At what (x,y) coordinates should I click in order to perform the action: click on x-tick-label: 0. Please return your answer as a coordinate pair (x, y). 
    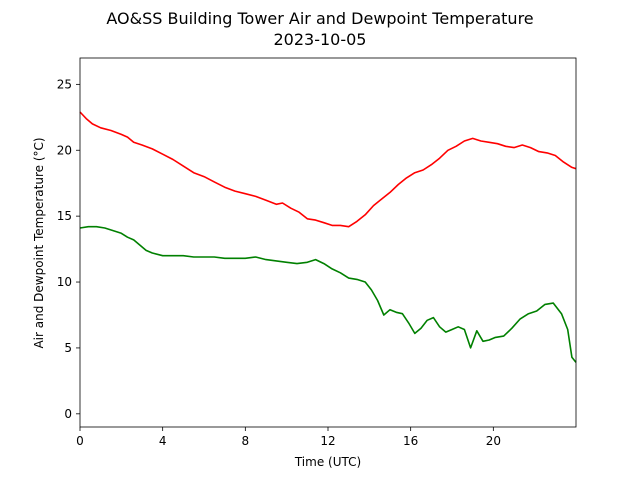
    Looking at the image, I should click on (80, 441).